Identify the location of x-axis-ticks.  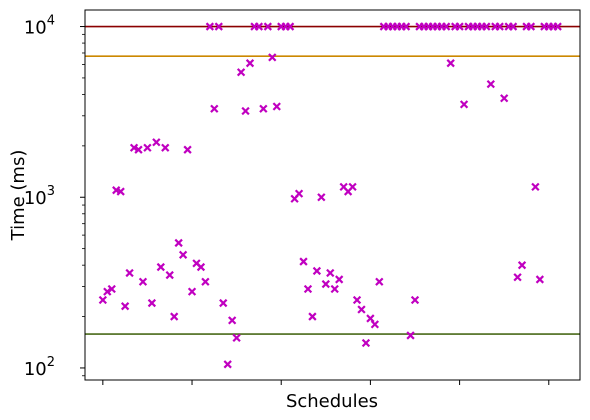
(326, 382).